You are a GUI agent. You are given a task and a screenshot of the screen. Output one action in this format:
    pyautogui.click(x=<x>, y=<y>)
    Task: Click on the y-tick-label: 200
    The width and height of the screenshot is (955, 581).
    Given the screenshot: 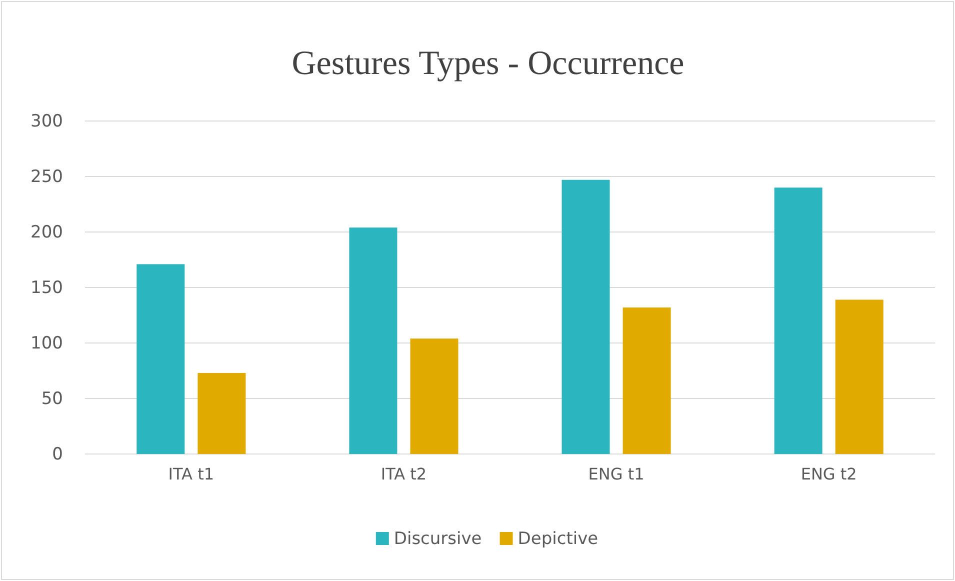 What is the action you would take?
    pyautogui.click(x=46, y=232)
    